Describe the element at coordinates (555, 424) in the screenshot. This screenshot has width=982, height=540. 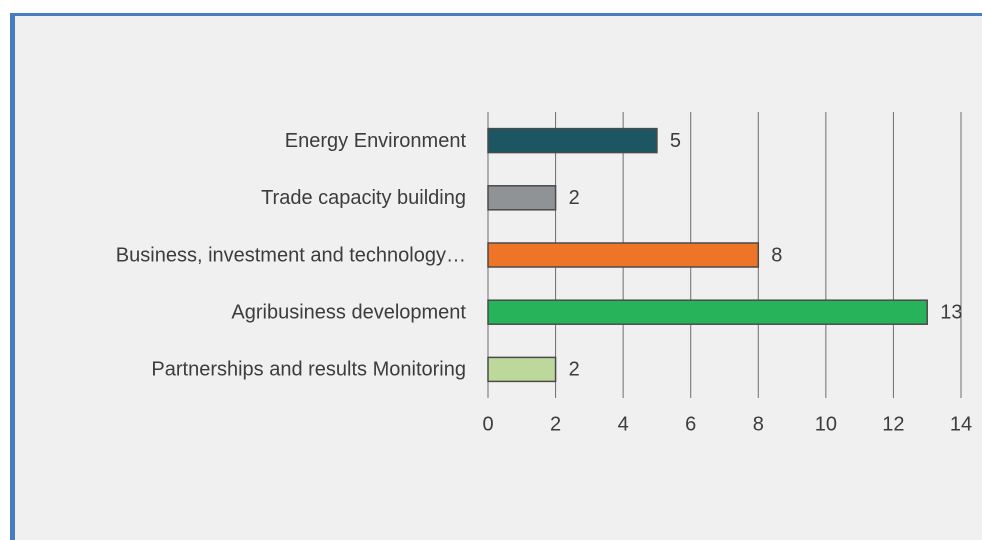
I see `x-tick-label: 2` at that location.